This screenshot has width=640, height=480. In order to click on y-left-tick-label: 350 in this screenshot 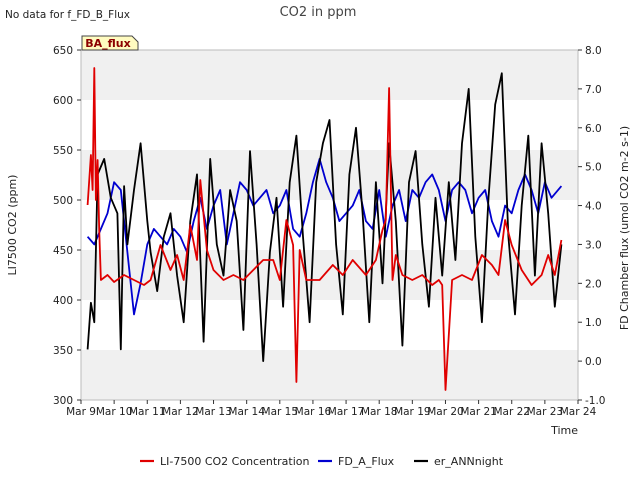, I will do `click(63, 351)`.